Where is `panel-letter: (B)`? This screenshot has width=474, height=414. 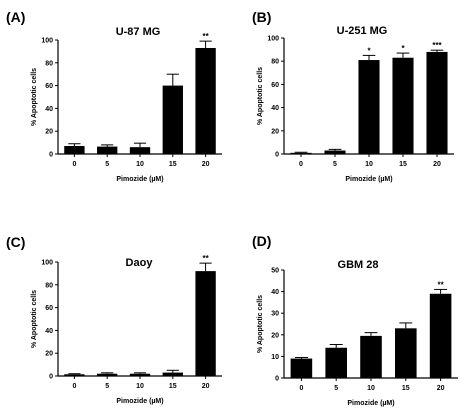 panel-letter: (B) is located at coordinates (261, 17).